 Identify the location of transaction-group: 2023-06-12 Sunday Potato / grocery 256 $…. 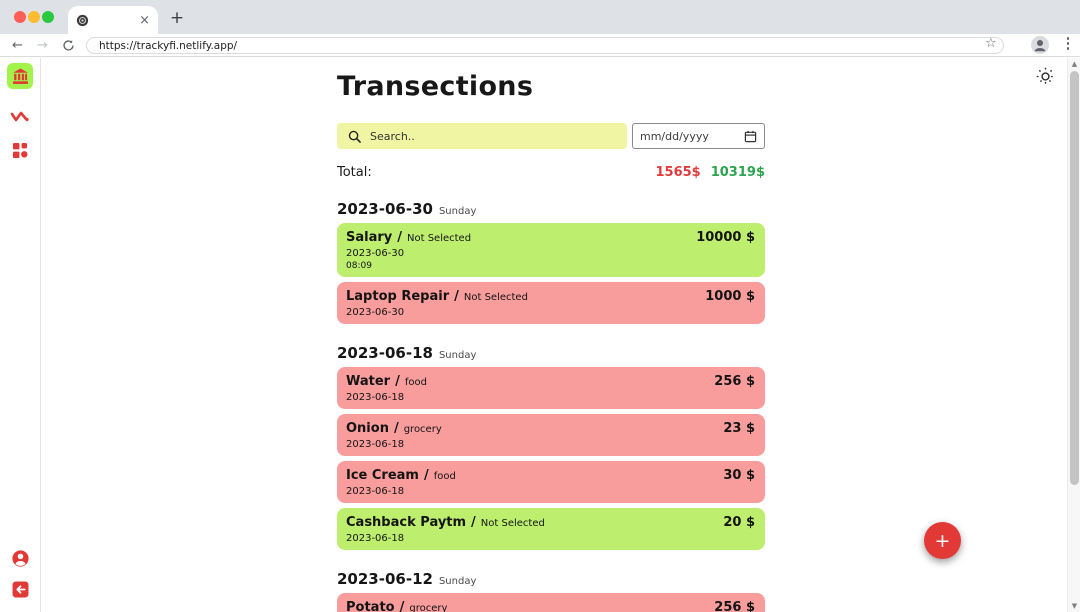
(551, 591).